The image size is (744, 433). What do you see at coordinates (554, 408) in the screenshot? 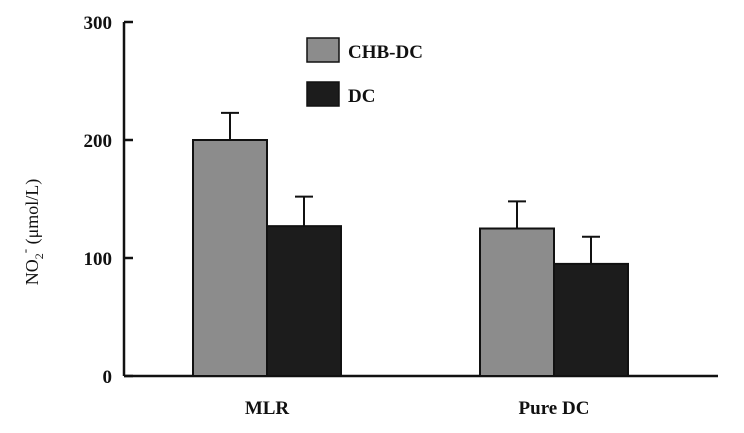
I see `category-label: Pure DC` at bounding box center [554, 408].